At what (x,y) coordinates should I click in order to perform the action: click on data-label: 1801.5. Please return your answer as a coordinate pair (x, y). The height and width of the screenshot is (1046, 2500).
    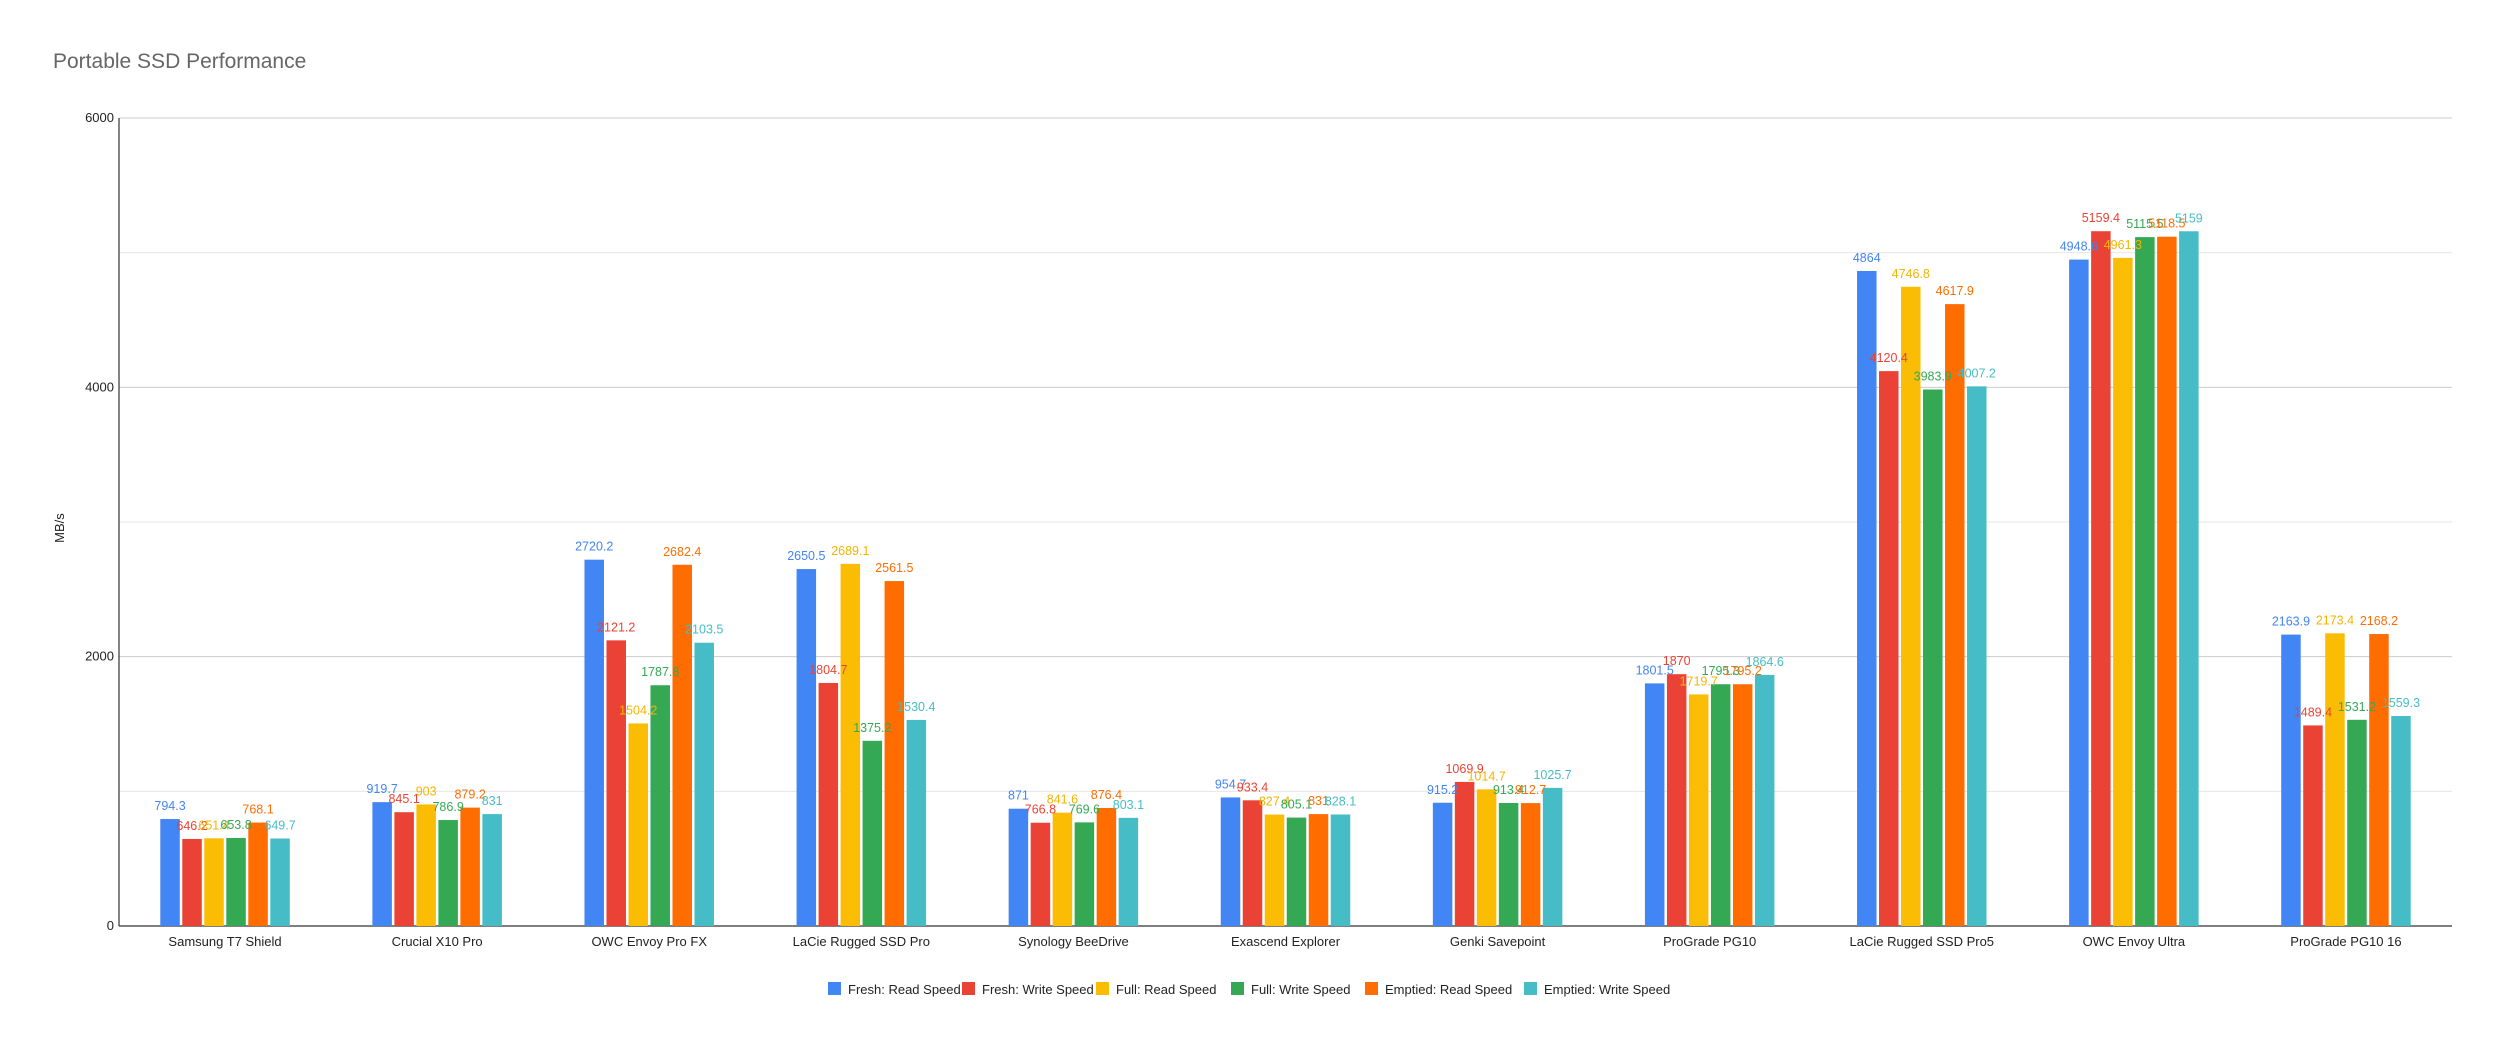
    Looking at the image, I should click on (1655, 670).